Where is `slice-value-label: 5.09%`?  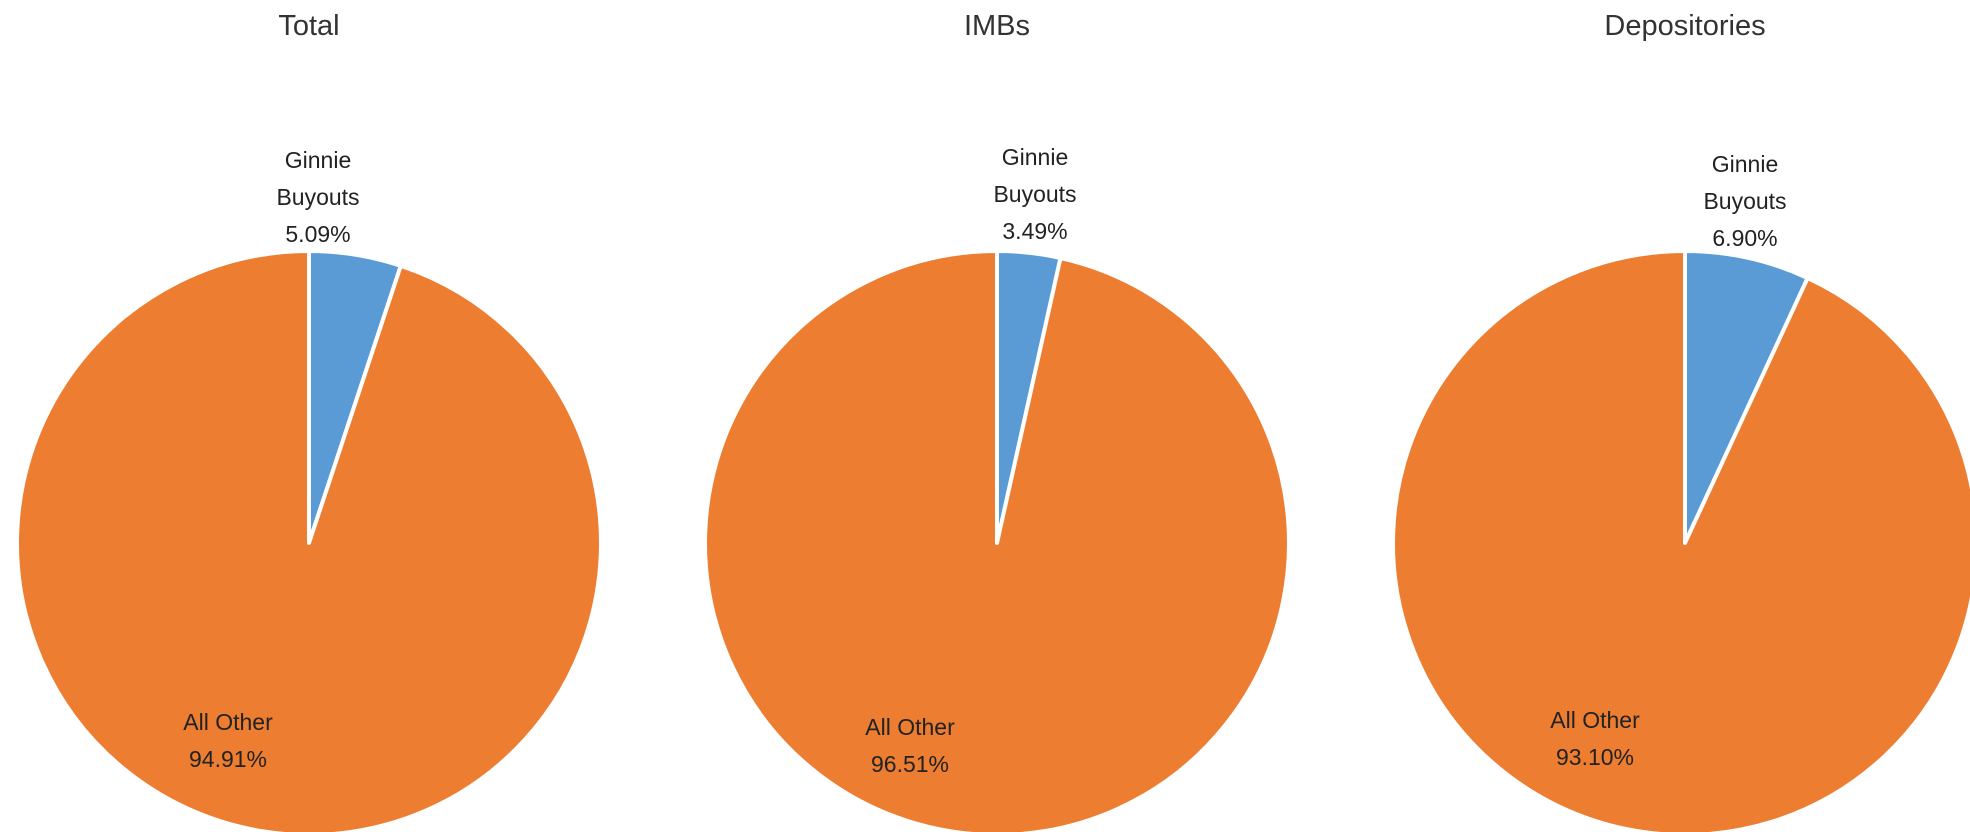 slice-value-label: 5.09% is located at coordinates (317, 234).